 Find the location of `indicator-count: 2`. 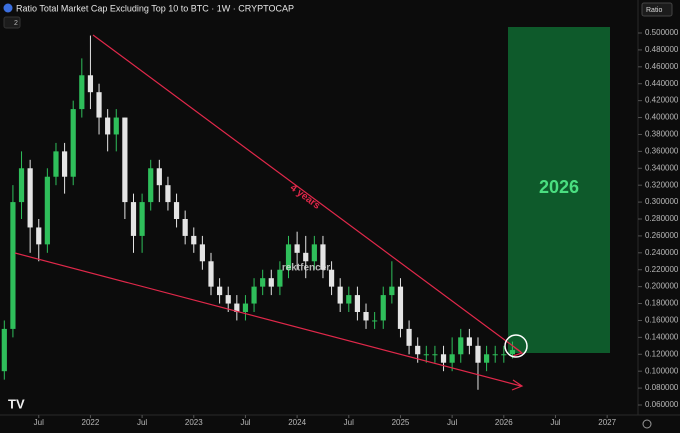

indicator-count: 2 is located at coordinates (16, 23).